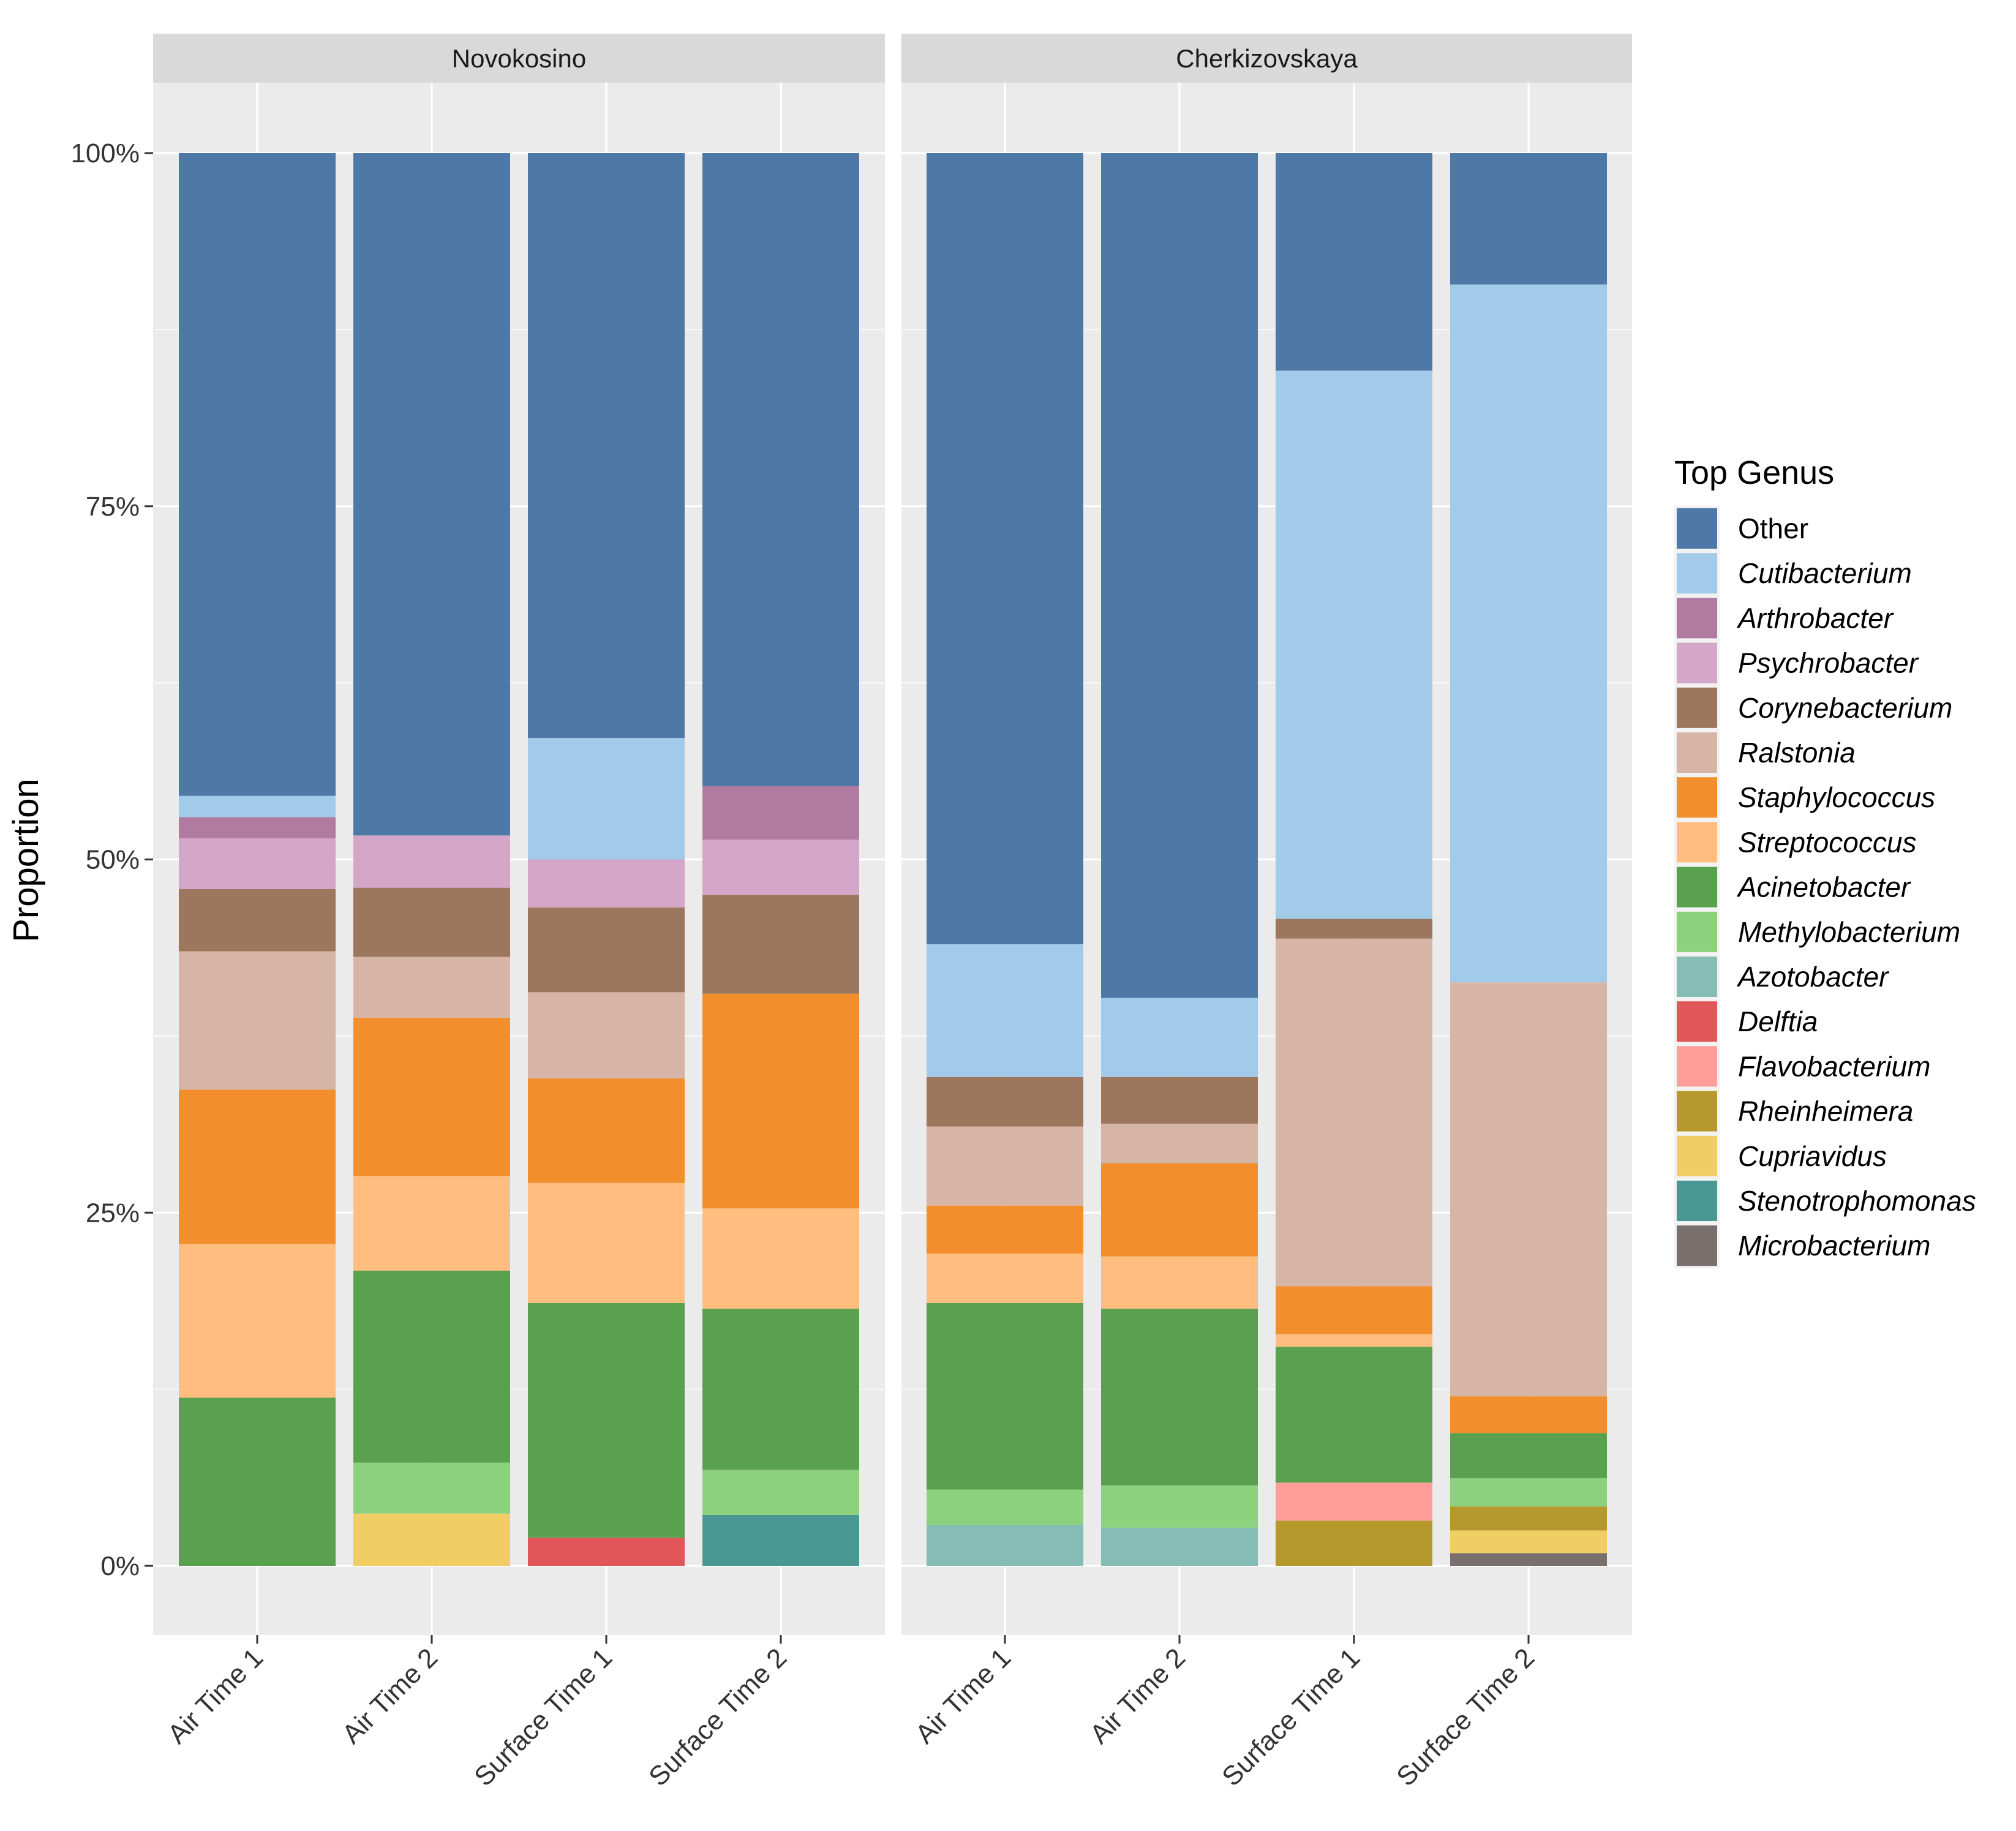 The width and height of the screenshot is (2016, 1831). I want to click on y-tick-label: 25%, so click(113, 1213).